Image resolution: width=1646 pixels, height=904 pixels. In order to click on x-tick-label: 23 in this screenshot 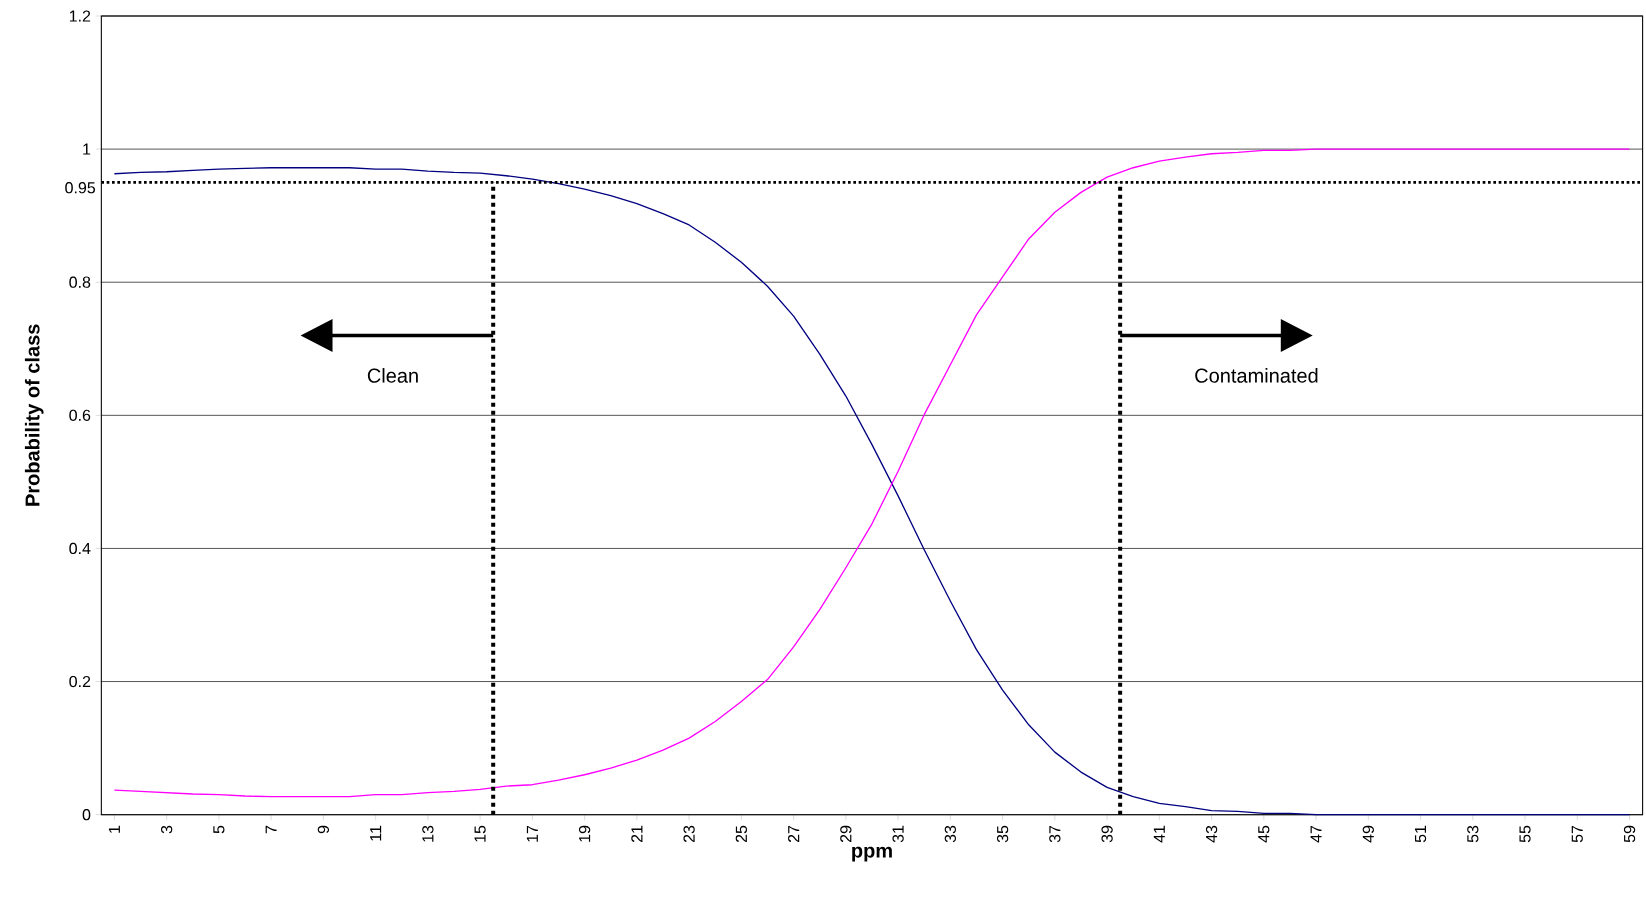, I will do `click(689, 834)`.